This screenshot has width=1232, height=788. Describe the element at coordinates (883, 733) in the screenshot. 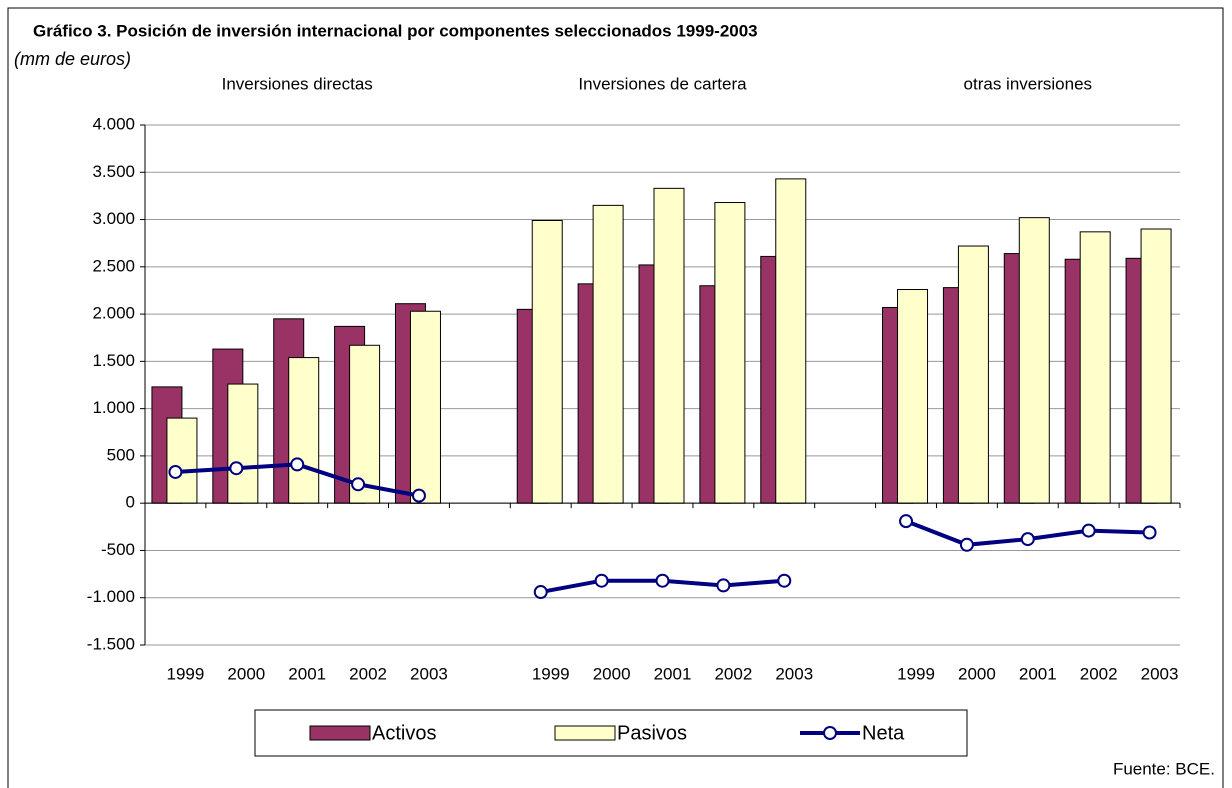

I see `legend-label: Neta` at that location.